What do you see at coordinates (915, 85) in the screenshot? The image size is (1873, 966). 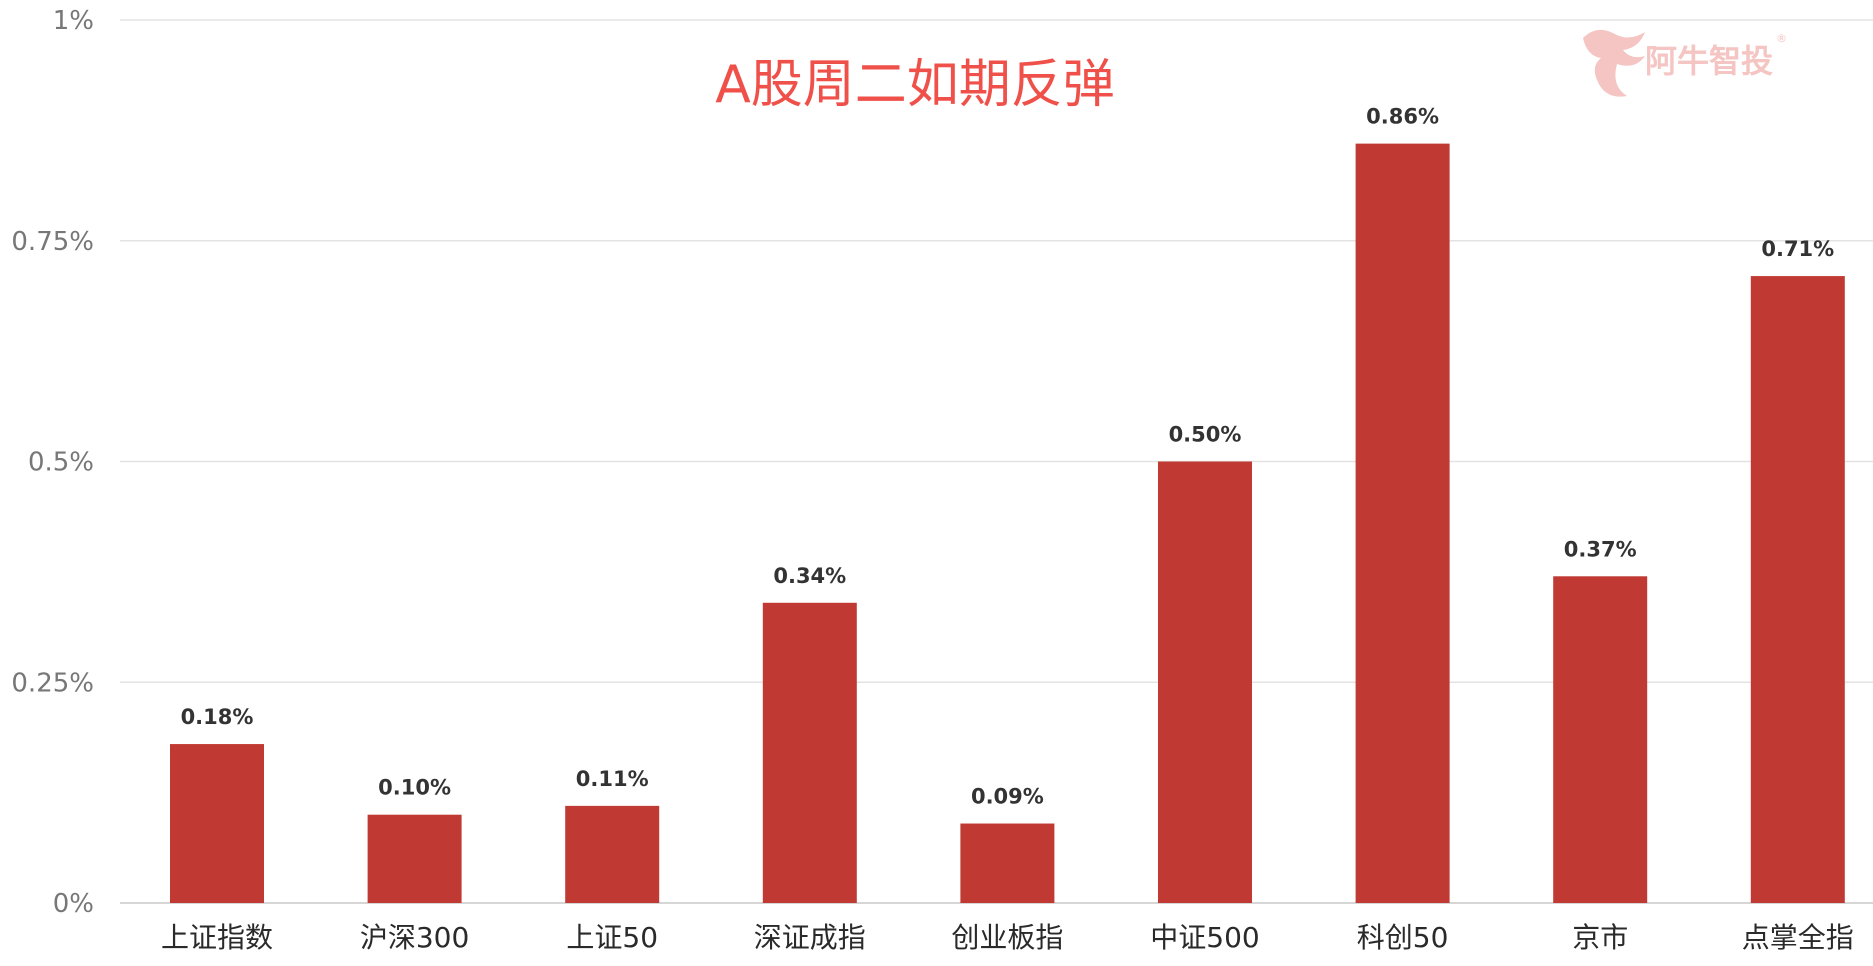 I see `chart-title: A股周二如期反弹` at bounding box center [915, 85].